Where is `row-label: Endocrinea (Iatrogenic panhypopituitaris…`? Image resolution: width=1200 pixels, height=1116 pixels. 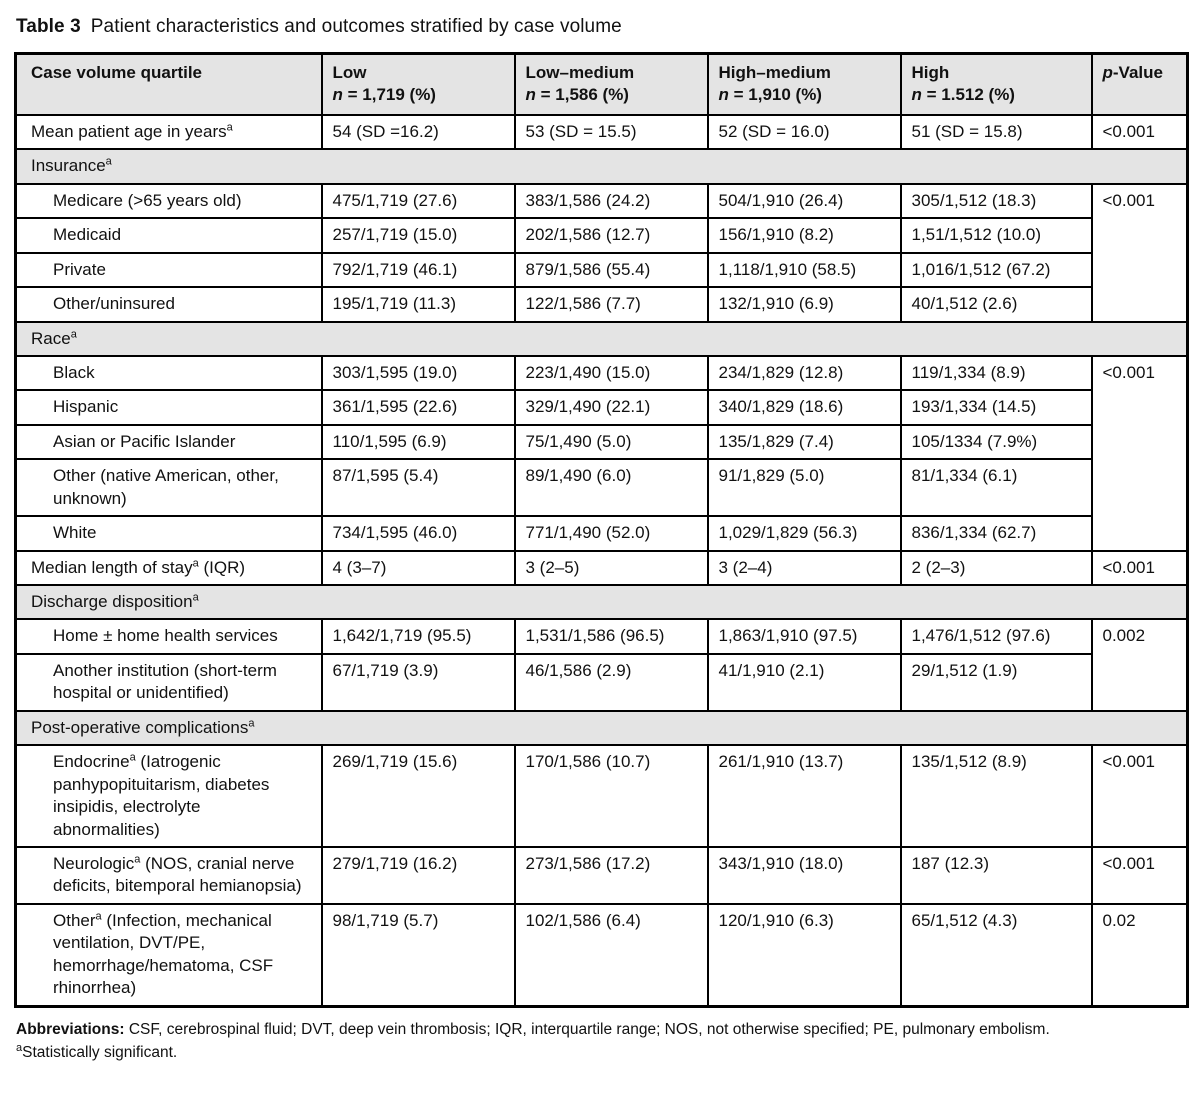 row-label: Endocrinea (Iatrogenic panhypopituitaris… is located at coordinates (168, 796).